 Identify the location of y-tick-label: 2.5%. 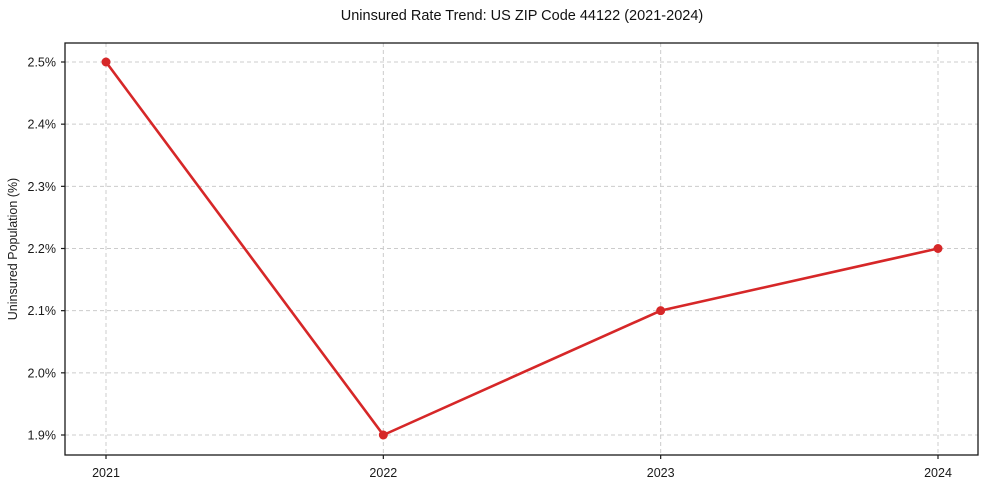
(42, 63).